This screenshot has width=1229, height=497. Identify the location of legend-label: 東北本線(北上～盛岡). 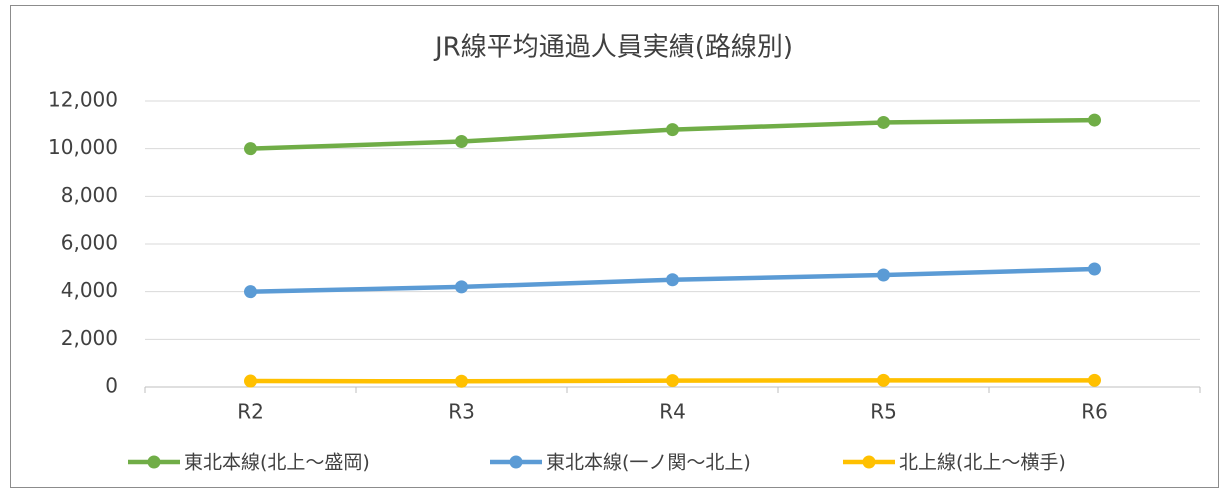
(277, 463).